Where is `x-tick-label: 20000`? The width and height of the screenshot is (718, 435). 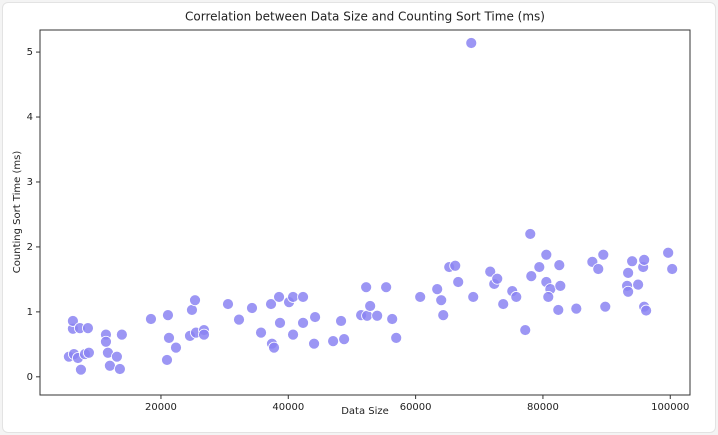 x-tick-label: 20000 is located at coordinates (161, 407).